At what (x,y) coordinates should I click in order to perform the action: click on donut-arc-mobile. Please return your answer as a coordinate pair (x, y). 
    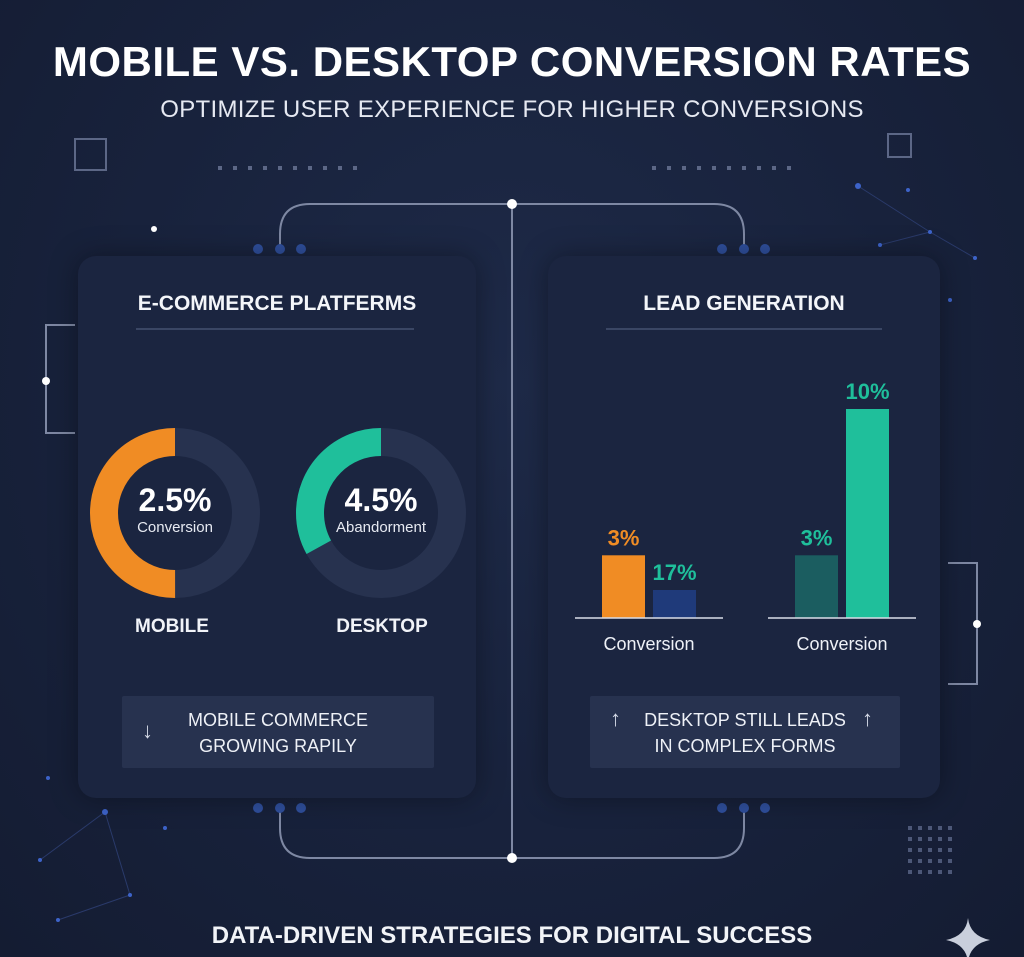
    Looking at the image, I should click on (175, 513).